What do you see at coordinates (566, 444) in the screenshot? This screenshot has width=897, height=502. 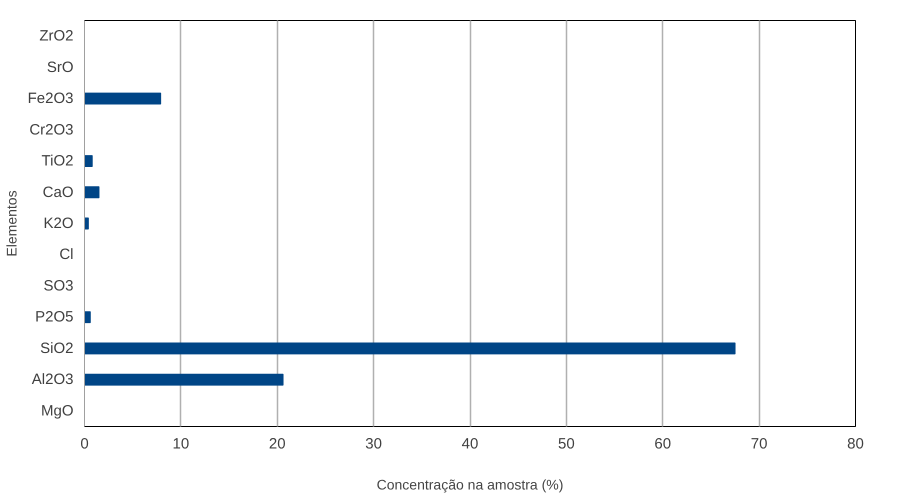 I see `x-tick-label: 50` at bounding box center [566, 444].